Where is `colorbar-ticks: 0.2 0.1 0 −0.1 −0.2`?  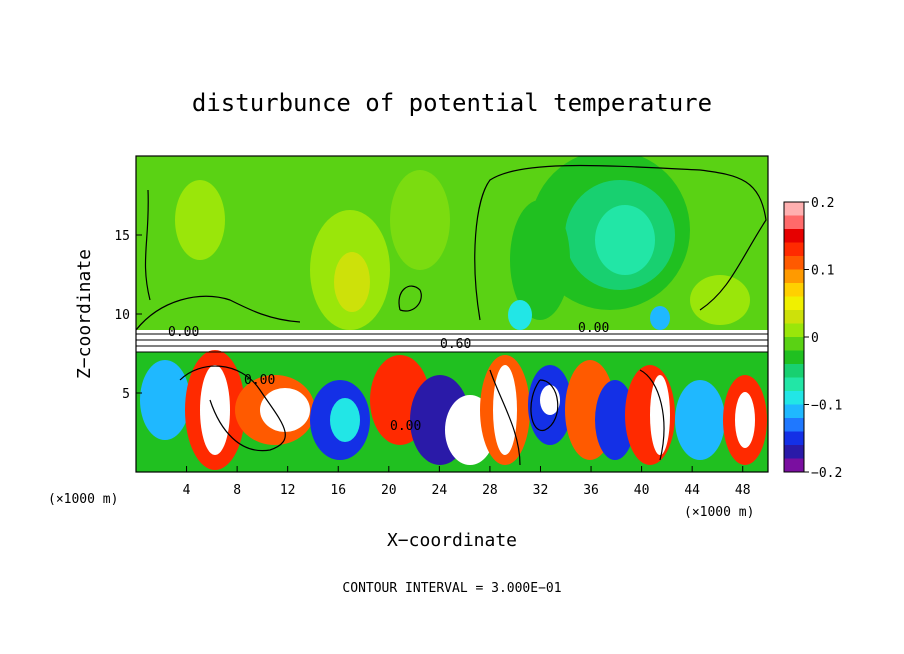
colorbar-ticks: 0.2 0.1 0 −0.1 −0.2 is located at coordinates (823, 338).